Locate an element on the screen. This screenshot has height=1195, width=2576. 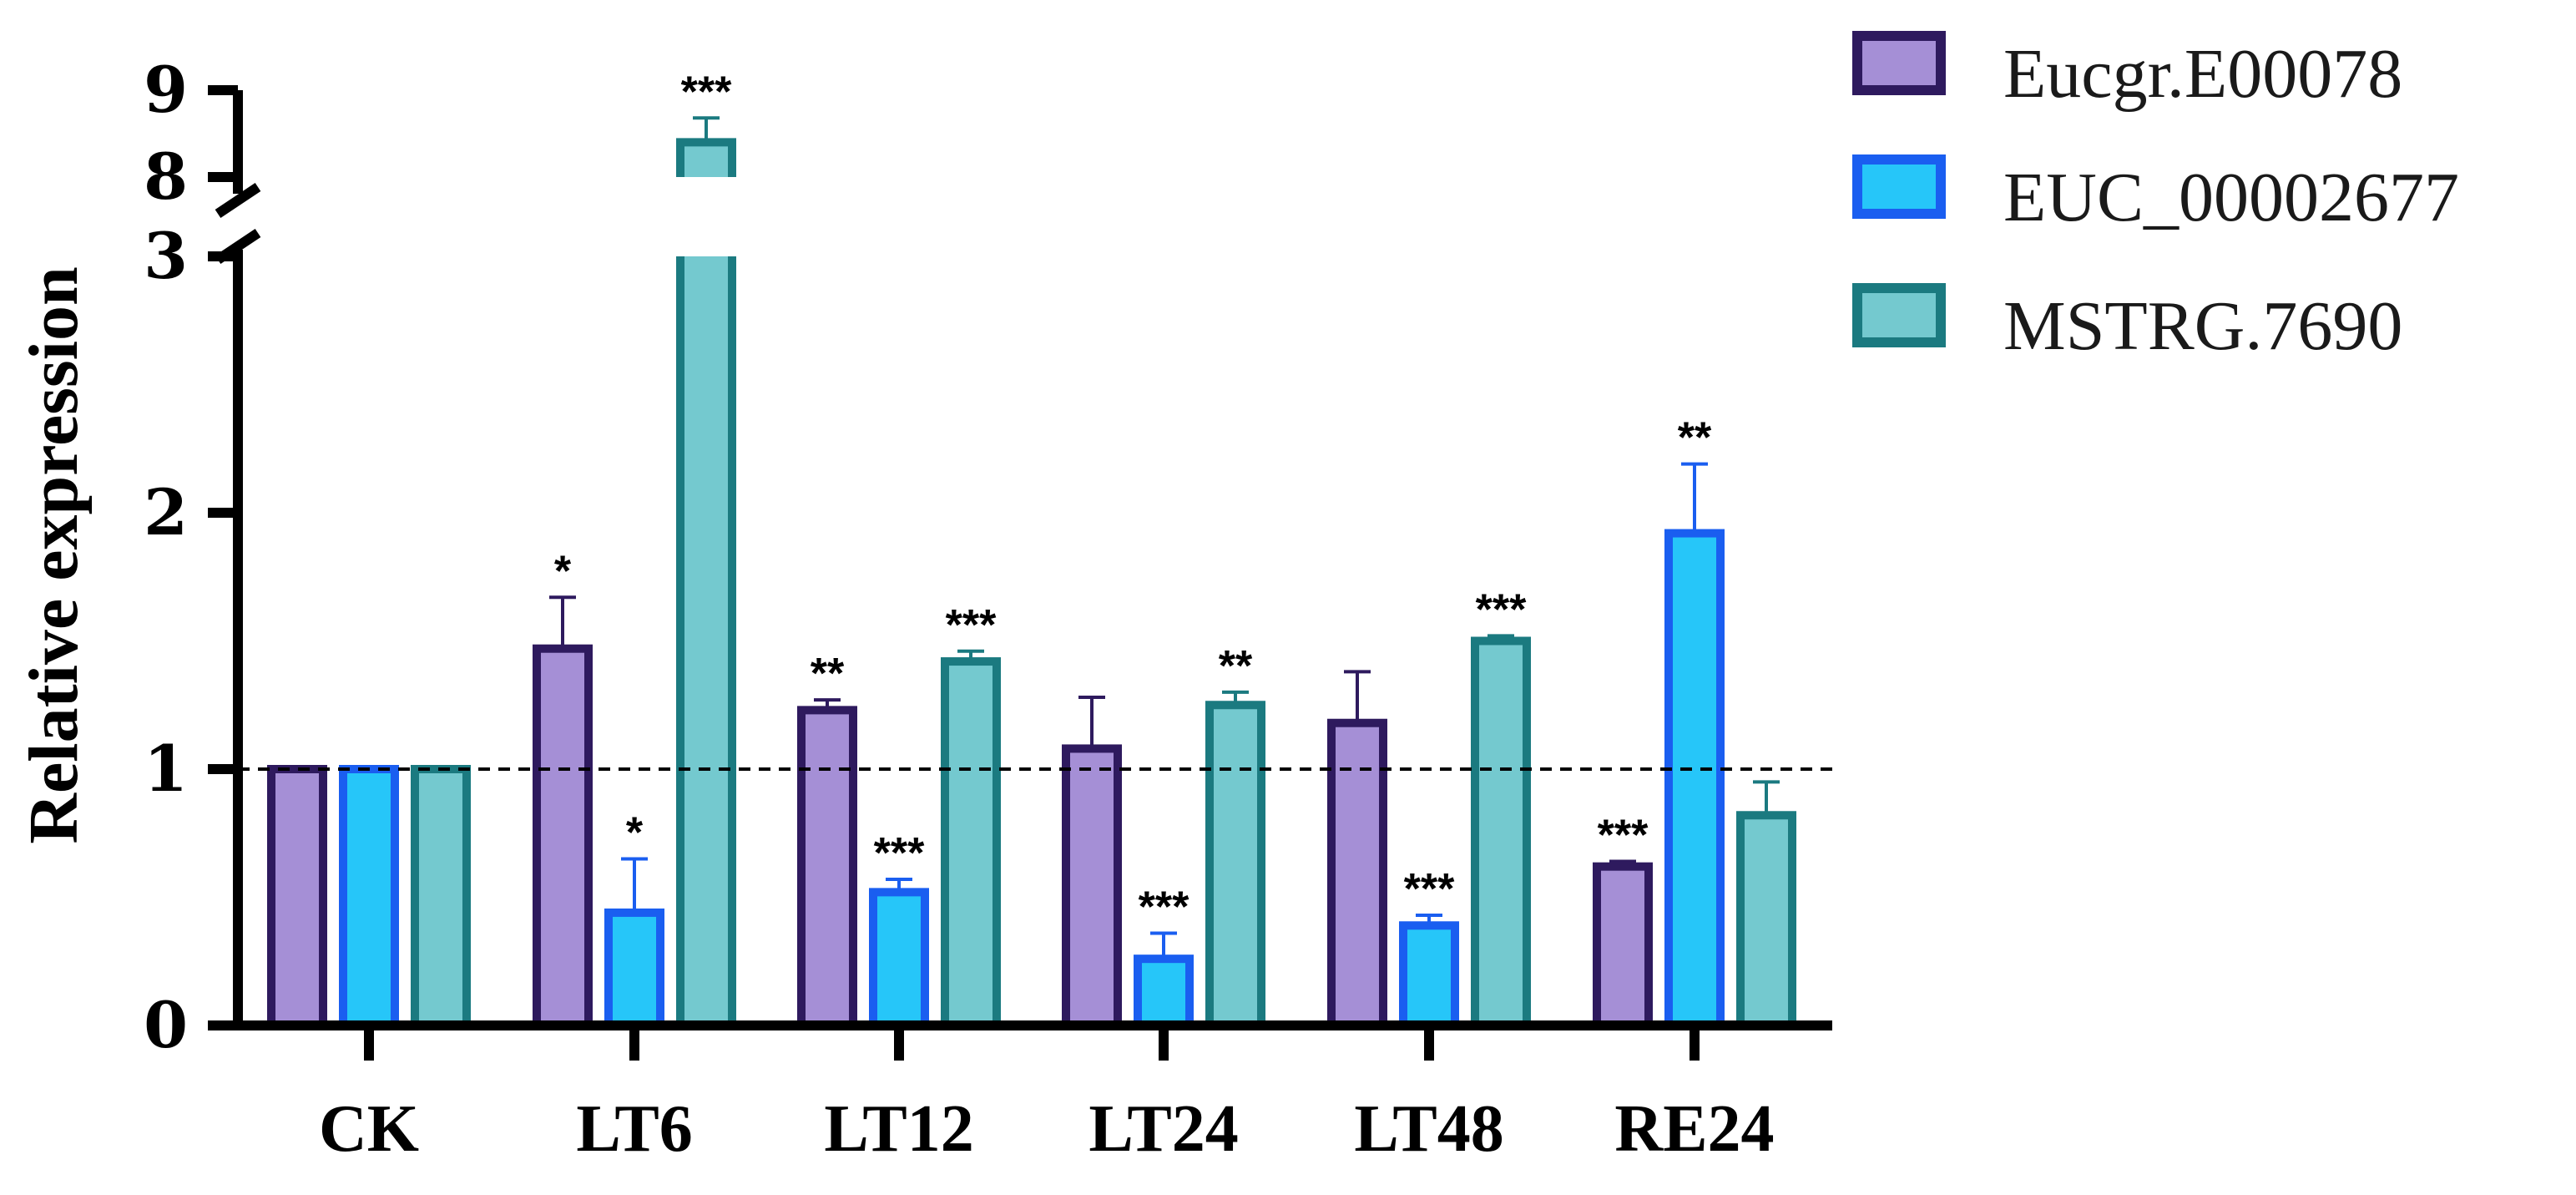
category-label: LT12 is located at coordinates (899, 1129).